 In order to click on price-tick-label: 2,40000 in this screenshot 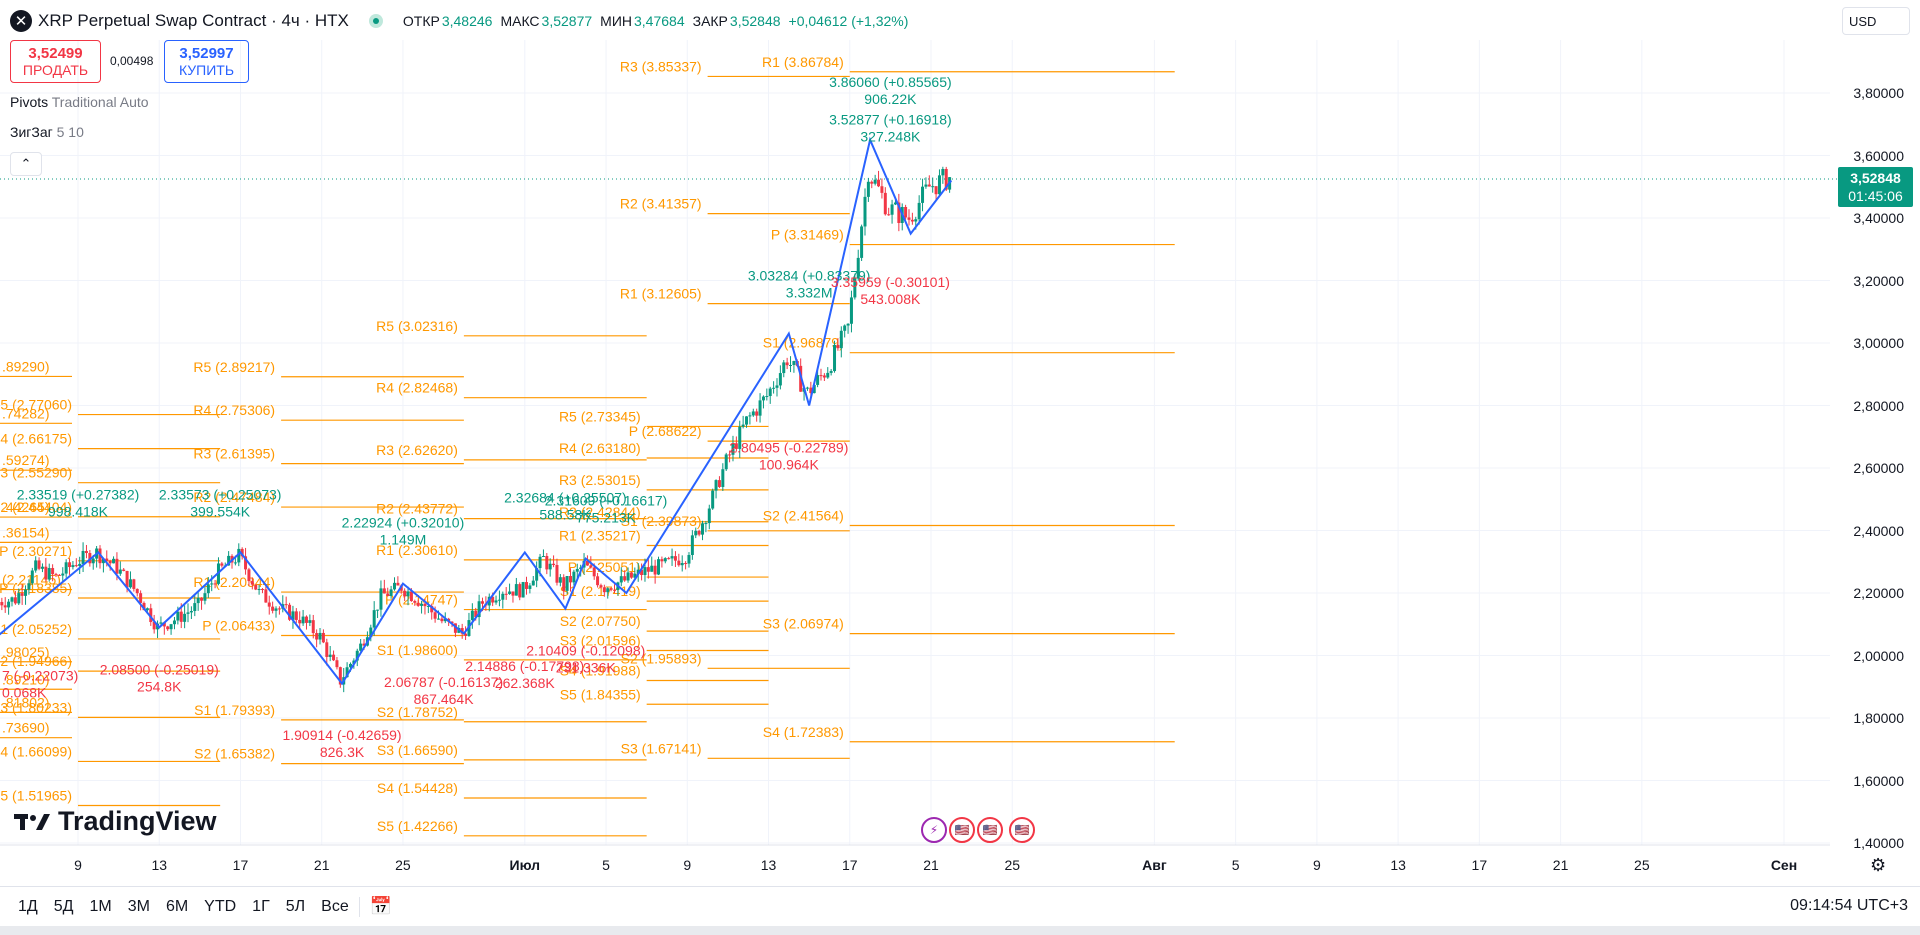, I will do `click(1878, 530)`.